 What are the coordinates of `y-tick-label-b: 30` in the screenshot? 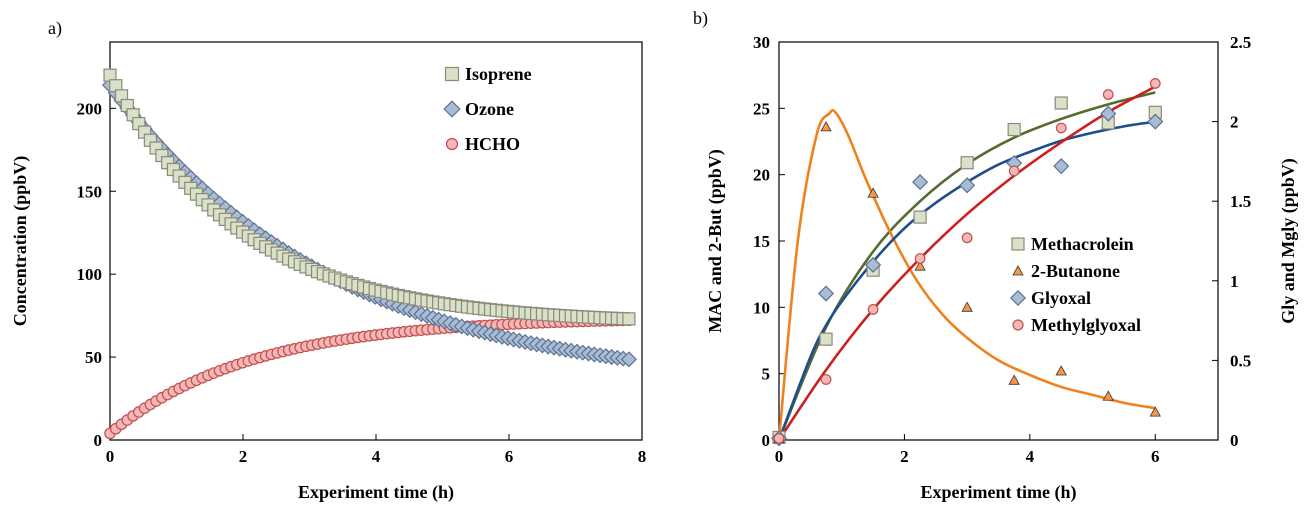 It's located at (761, 42).